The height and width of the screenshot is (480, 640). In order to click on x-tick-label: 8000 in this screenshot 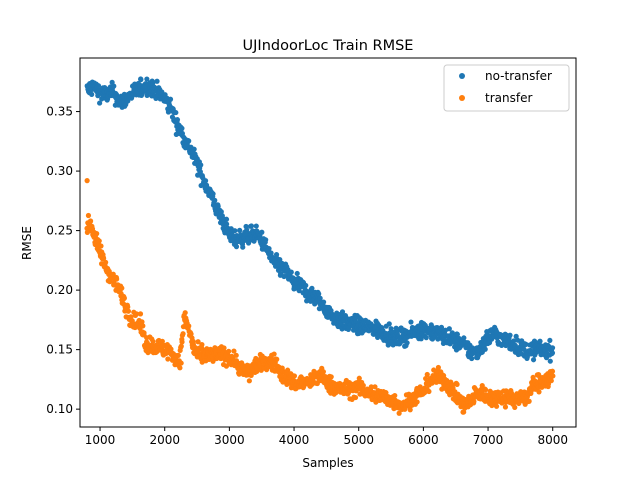, I will do `click(552, 440)`.